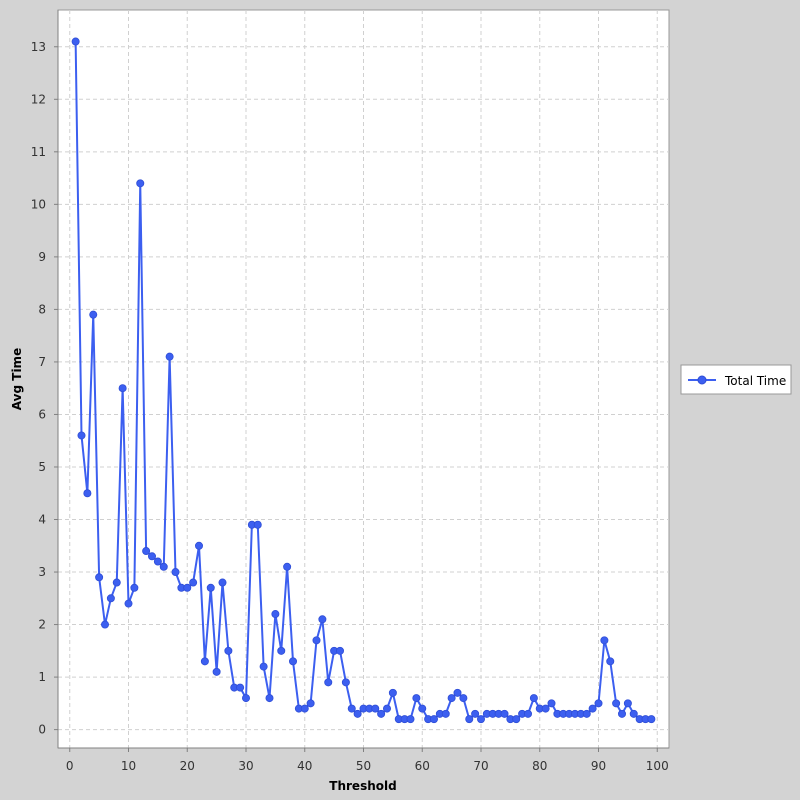 Image resolution: width=800 pixels, height=800 pixels. Describe the element at coordinates (362, 786) in the screenshot. I see `x-axis-title: Threshold` at that location.